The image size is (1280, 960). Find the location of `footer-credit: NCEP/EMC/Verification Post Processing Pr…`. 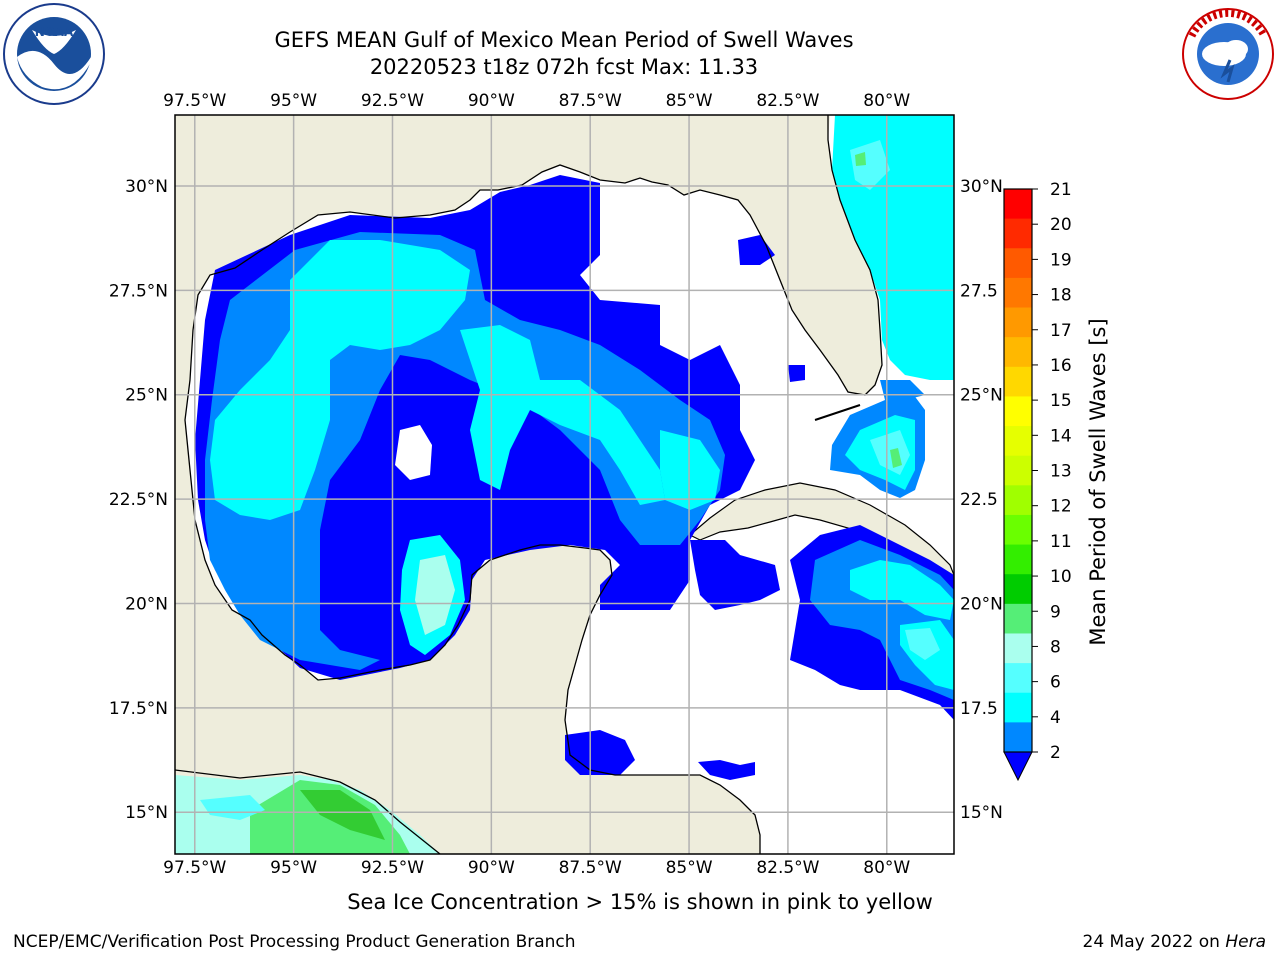

footer-credit: NCEP/EMC/Verification Post Processing Pr… is located at coordinates (294, 942).